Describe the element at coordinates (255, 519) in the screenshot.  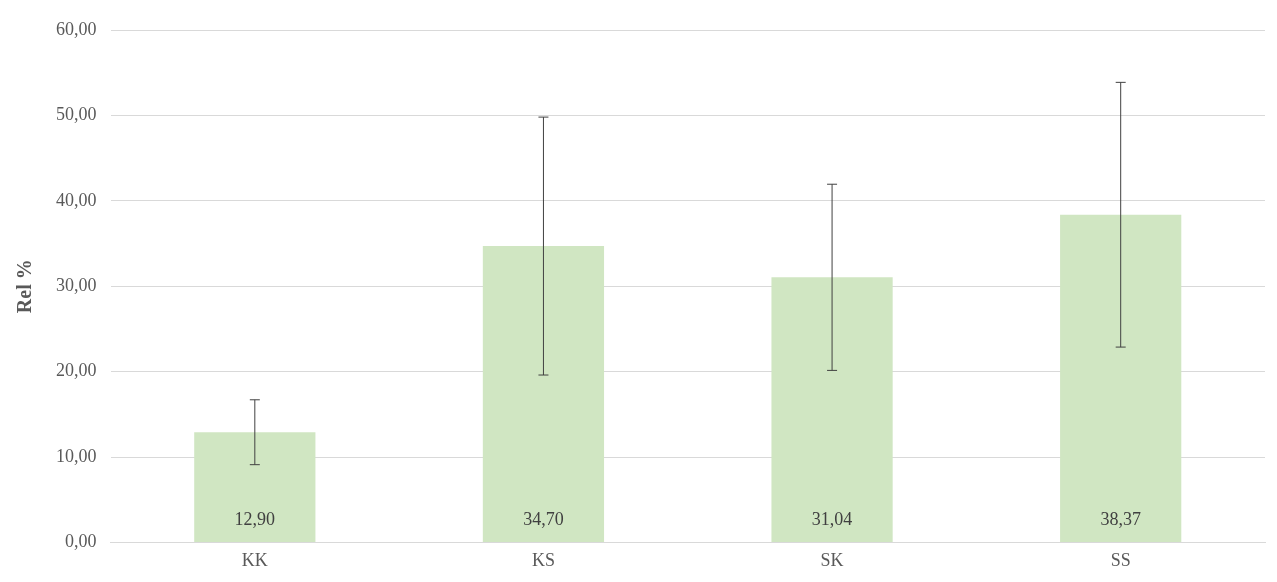
I see `data-label: 12,90` at that location.